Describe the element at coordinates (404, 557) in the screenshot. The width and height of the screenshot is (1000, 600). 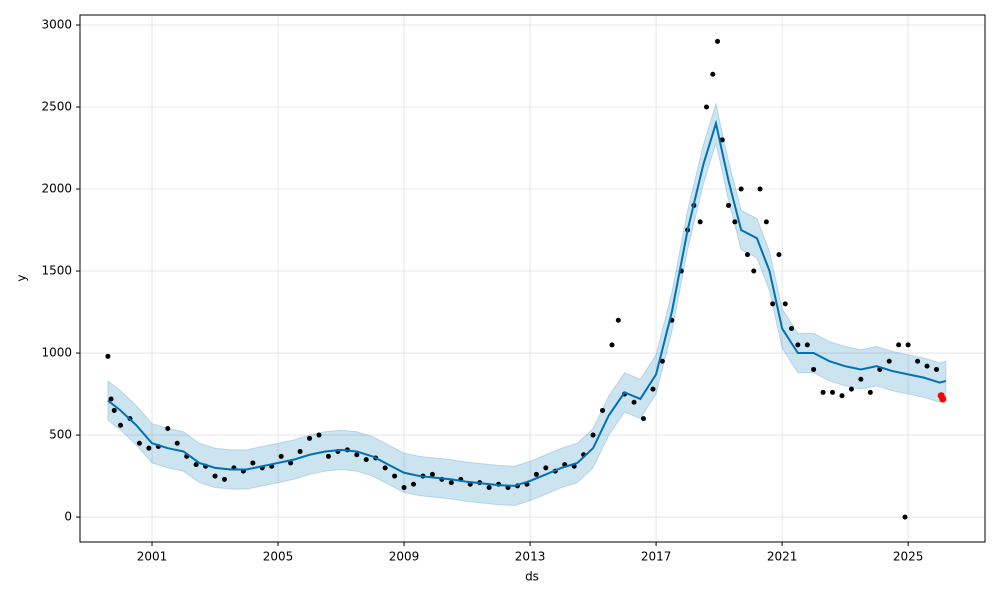
I see `x-tick-label: 2009` at that location.